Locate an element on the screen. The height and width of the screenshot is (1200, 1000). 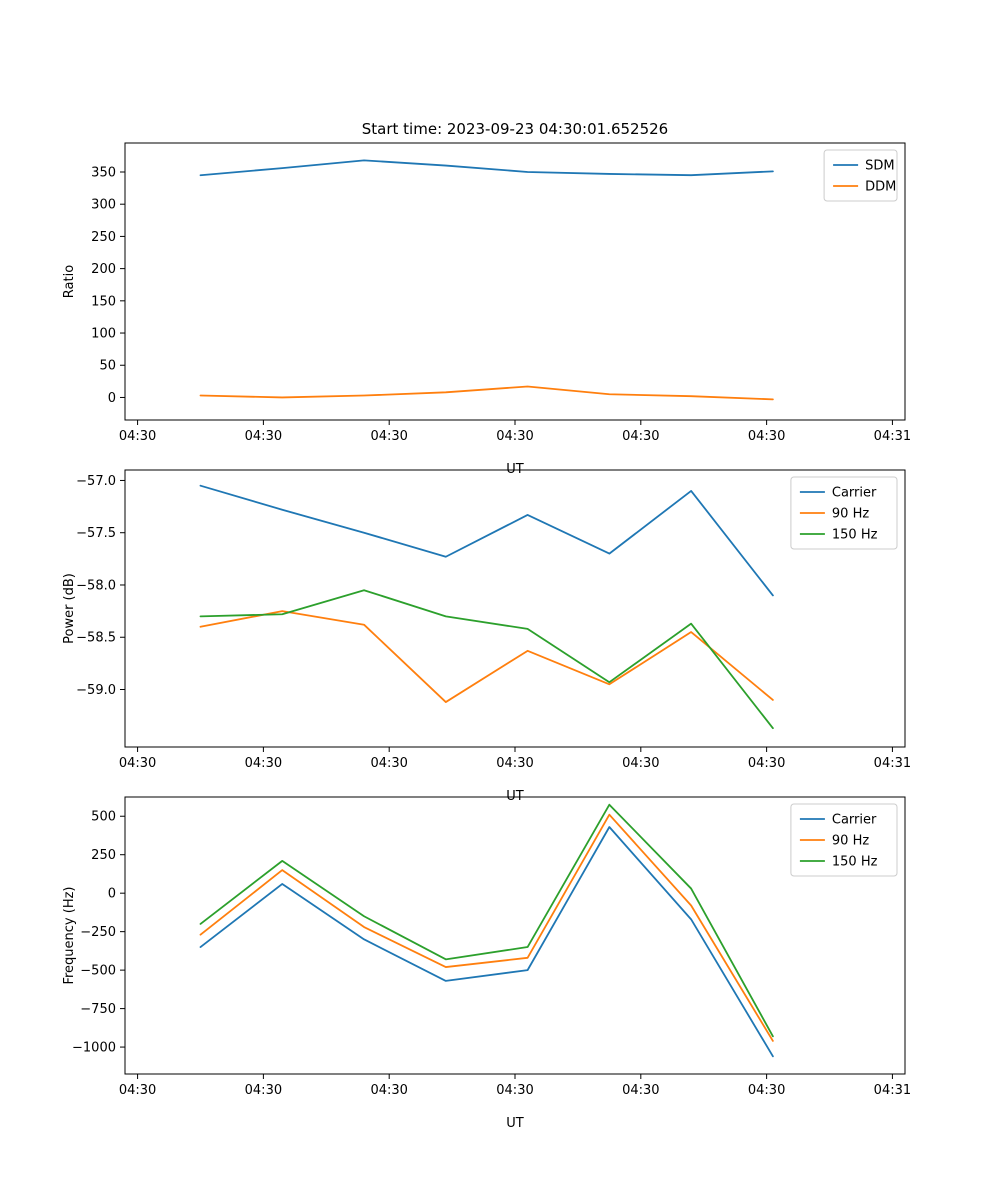
y-tick-label: −57.0 is located at coordinates (96, 481).